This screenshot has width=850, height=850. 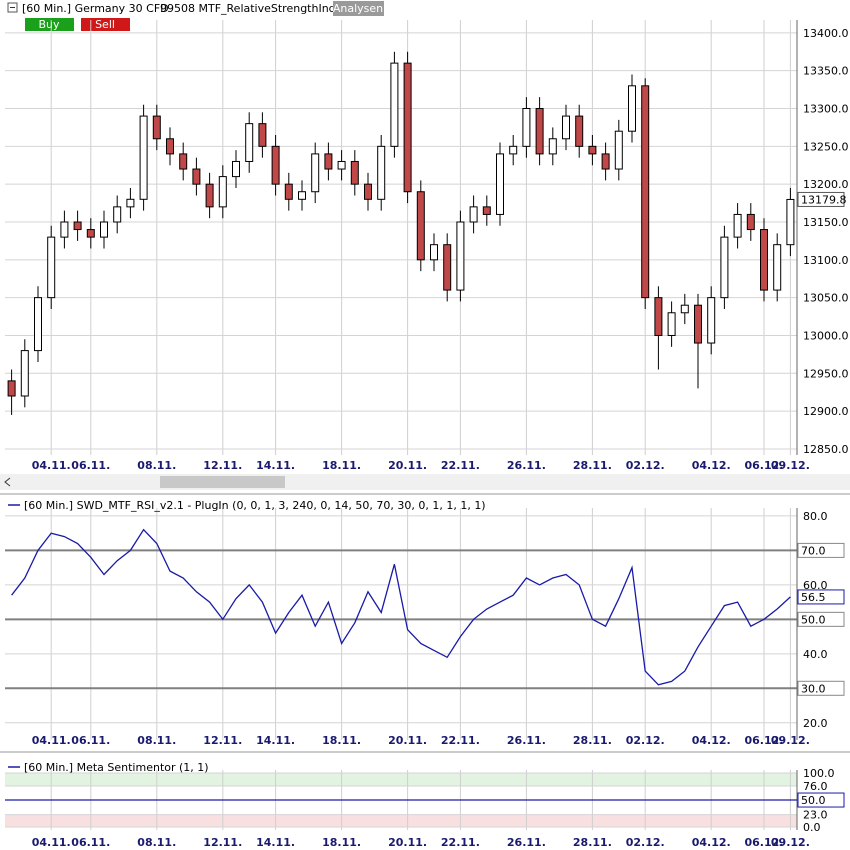 What do you see at coordinates (826, 260) in the screenshot?
I see `y-tick-label: 13100.0` at bounding box center [826, 260].